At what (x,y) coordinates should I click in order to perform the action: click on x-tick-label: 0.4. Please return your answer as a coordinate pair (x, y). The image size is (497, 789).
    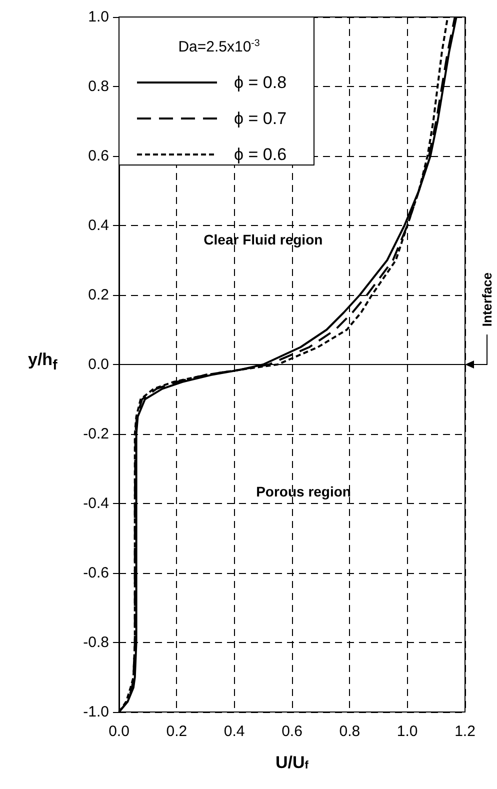
    Looking at the image, I should click on (234, 731).